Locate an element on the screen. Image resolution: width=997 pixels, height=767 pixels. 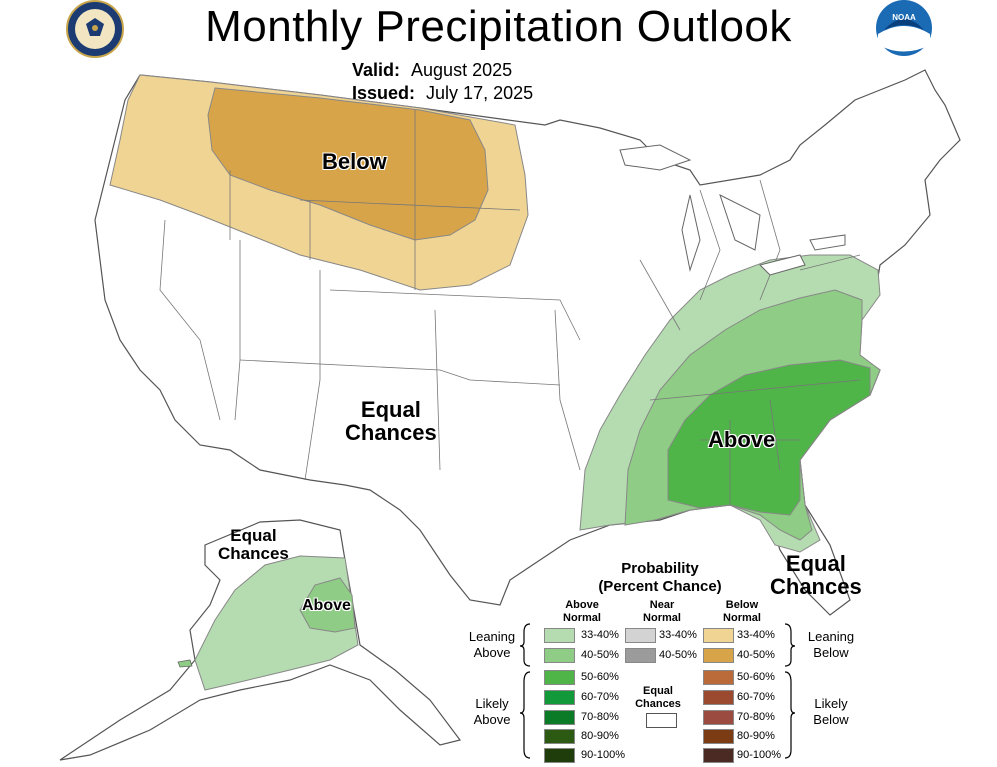
equal-chances-alaska-label: Equal Chances is located at coordinates (253, 545).